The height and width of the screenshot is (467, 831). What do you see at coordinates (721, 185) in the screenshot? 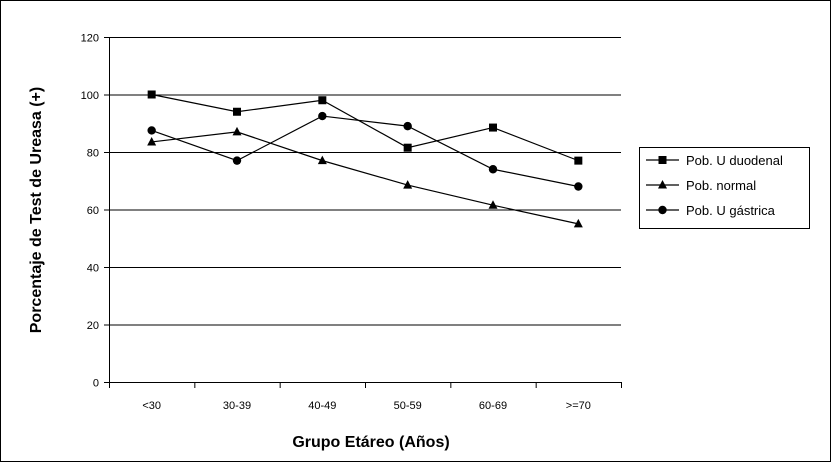
I see `legend-label: Pob. normal` at bounding box center [721, 185].